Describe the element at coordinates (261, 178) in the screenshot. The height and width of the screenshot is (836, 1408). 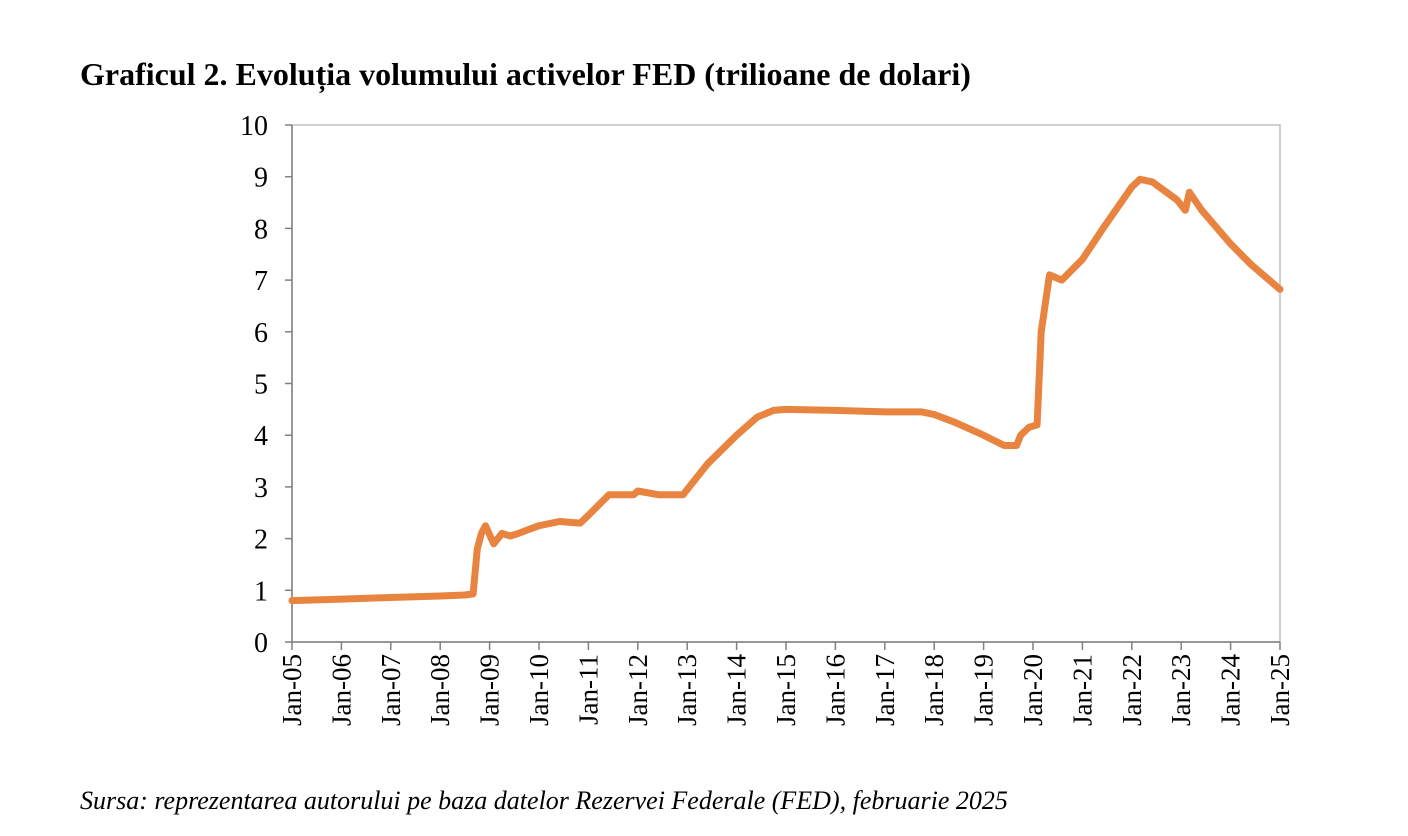
I see `y-tick-label: 9` at that location.